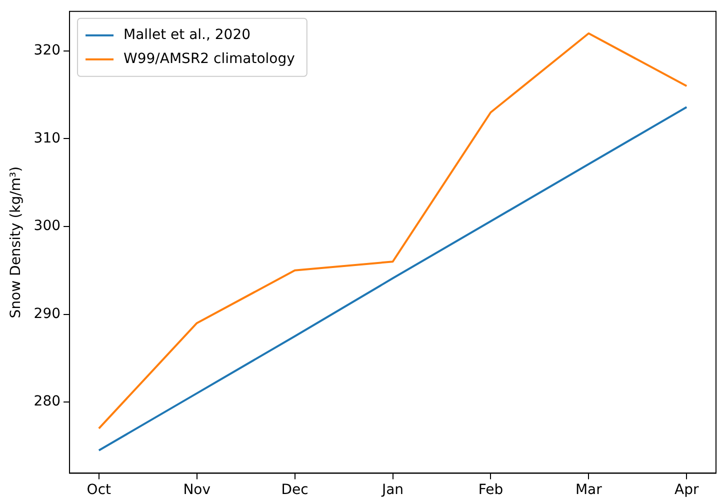  I want to click on x-tick-label: Feb, so click(491, 490).